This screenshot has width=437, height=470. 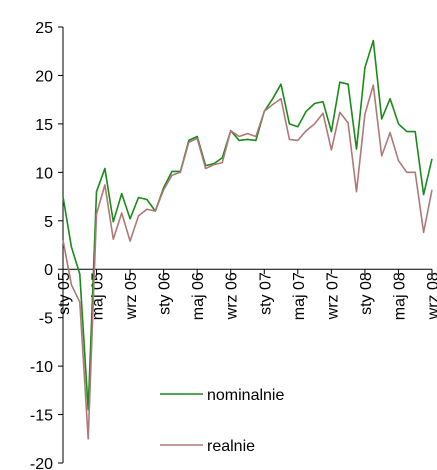 What do you see at coordinates (41, 416) in the screenshot?
I see `y-tick-label: -15` at bounding box center [41, 416].